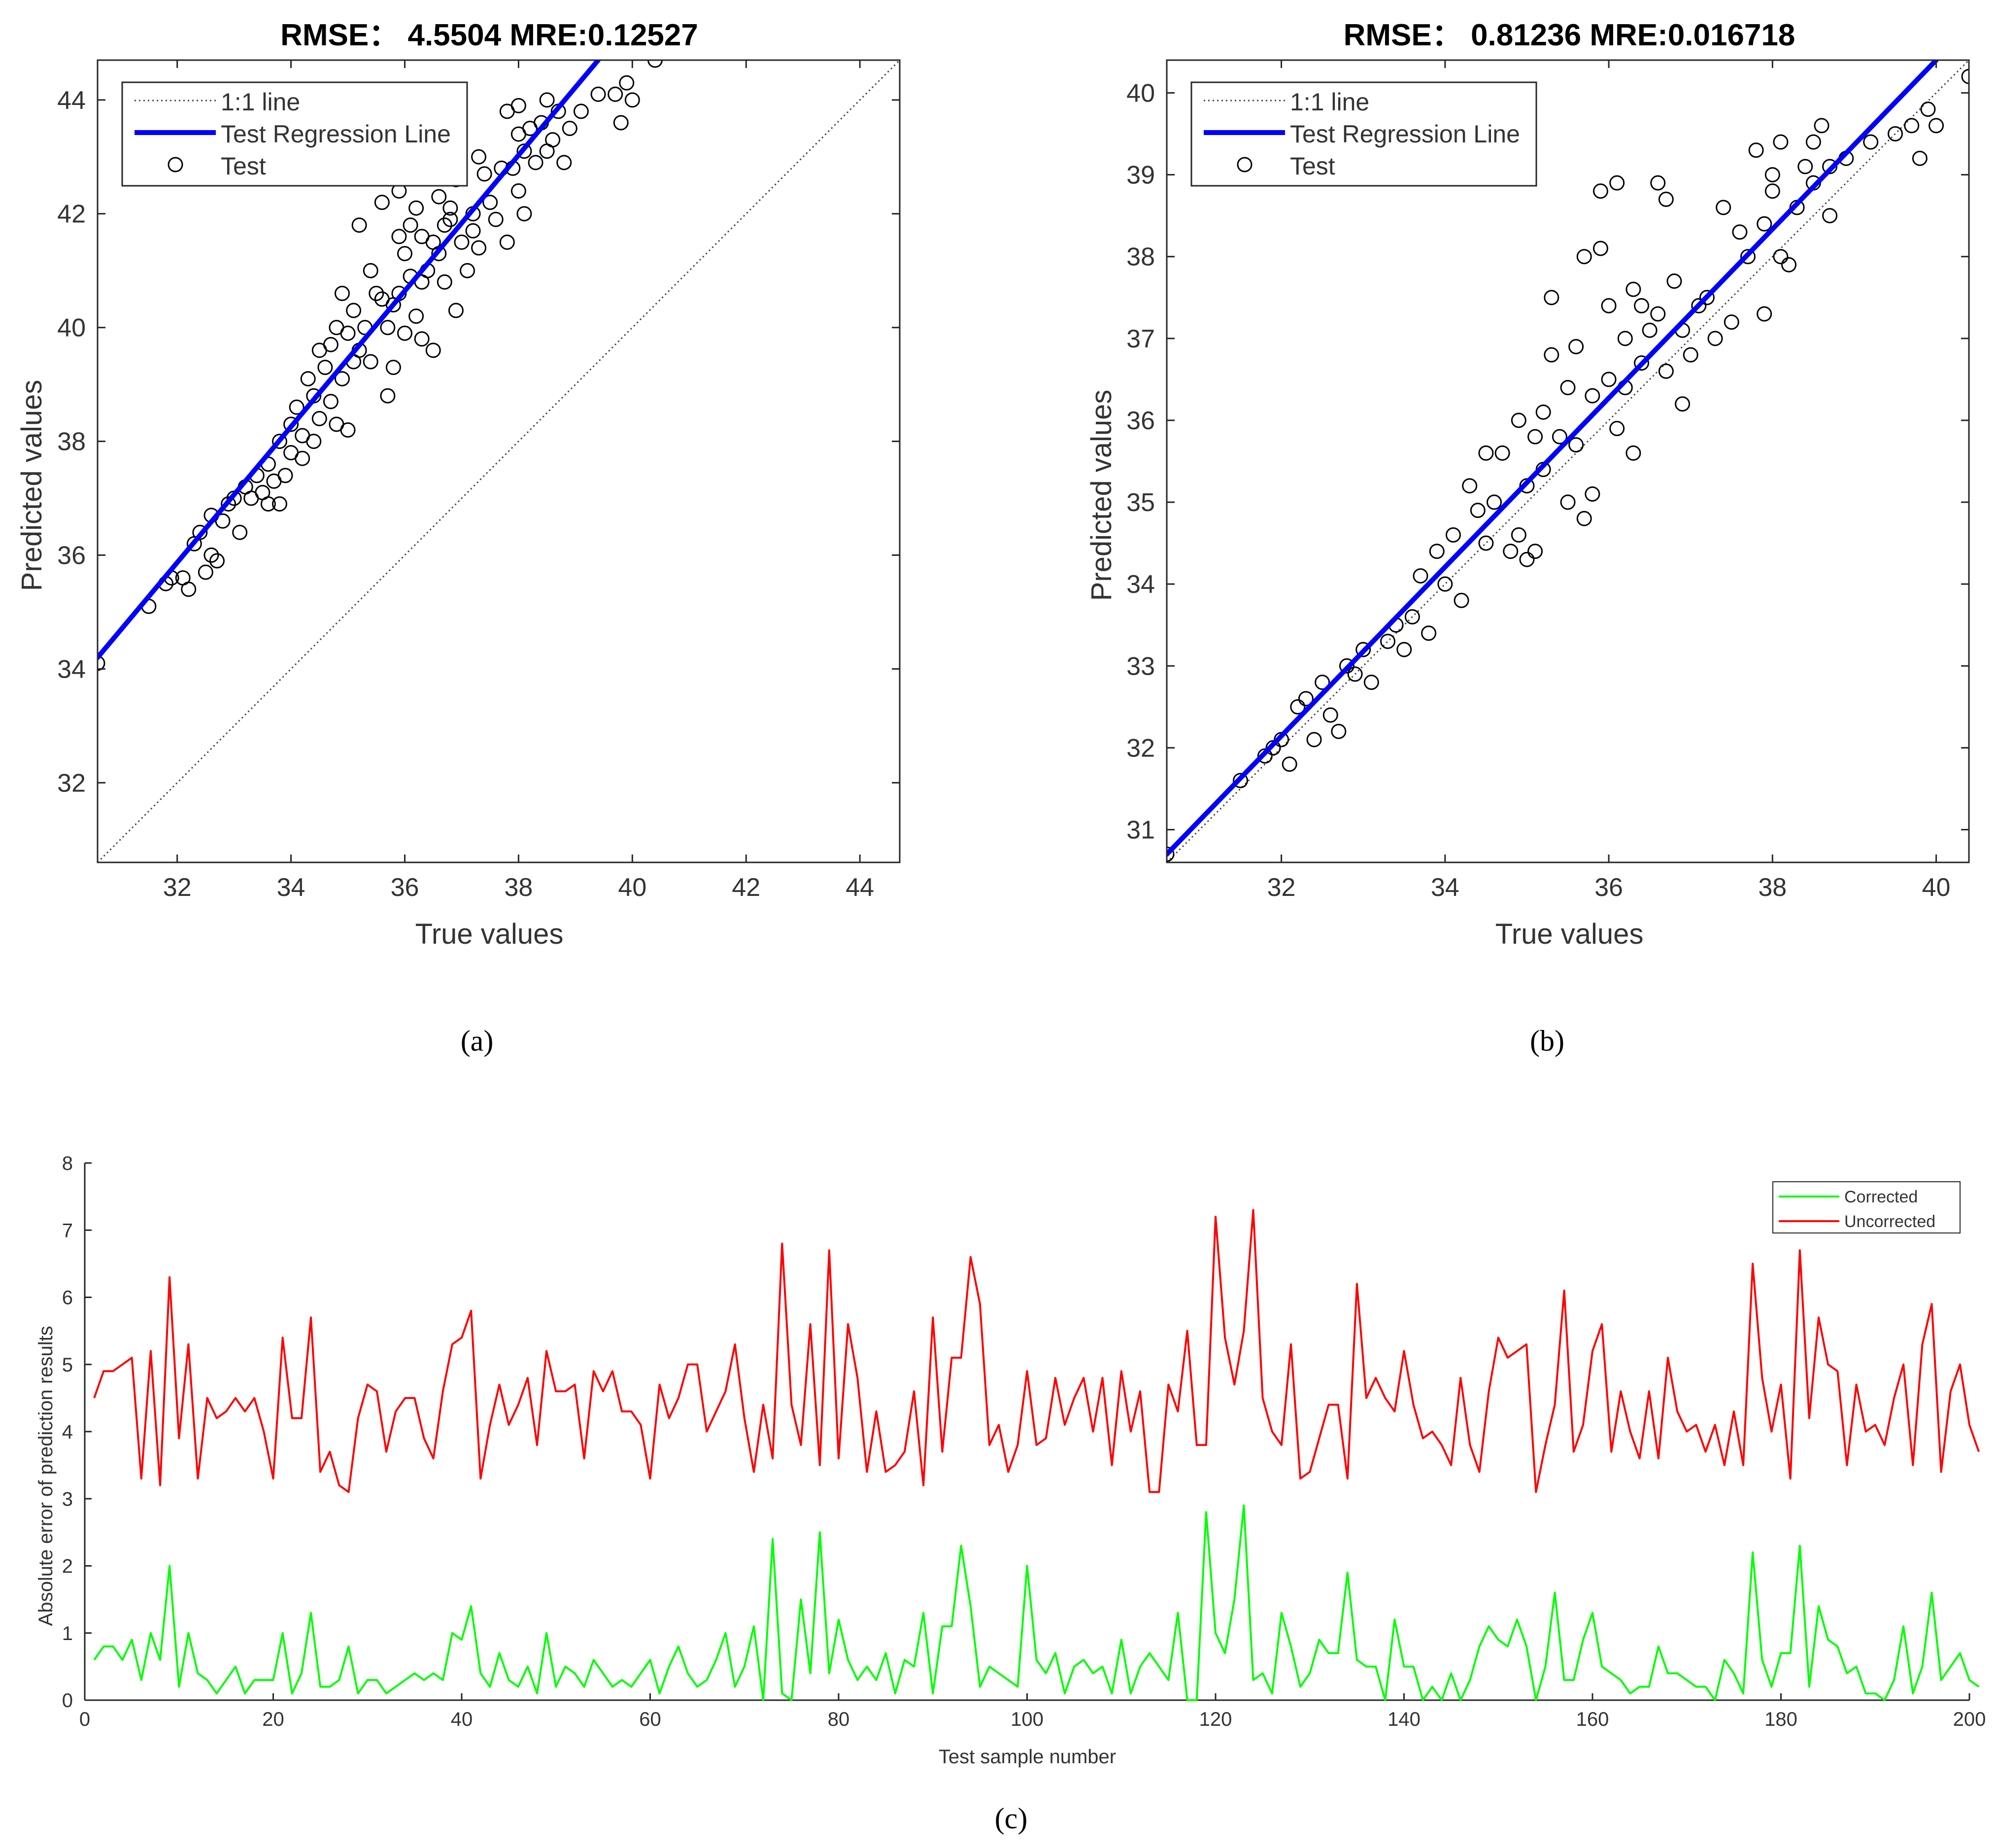  What do you see at coordinates (1215, 1719) in the screenshot?
I see `x-tick-label-c-6: 120` at bounding box center [1215, 1719].